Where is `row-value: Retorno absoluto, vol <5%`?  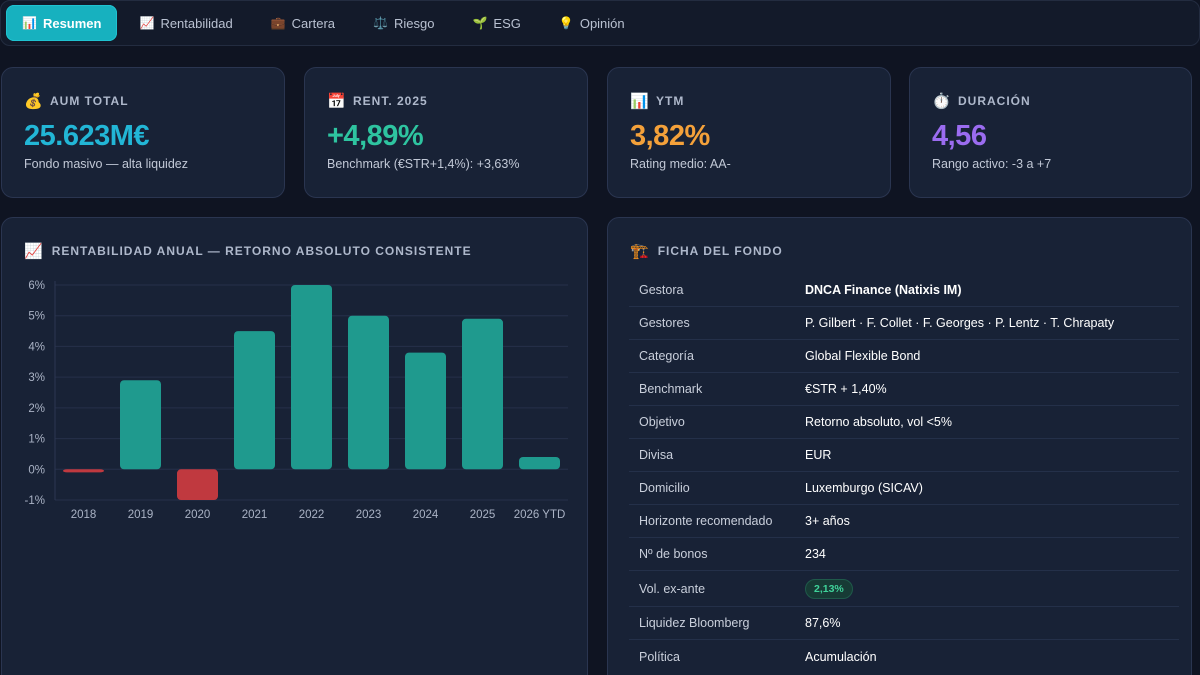
row-value: Retorno absoluto, vol <5% is located at coordinates (878, 422).